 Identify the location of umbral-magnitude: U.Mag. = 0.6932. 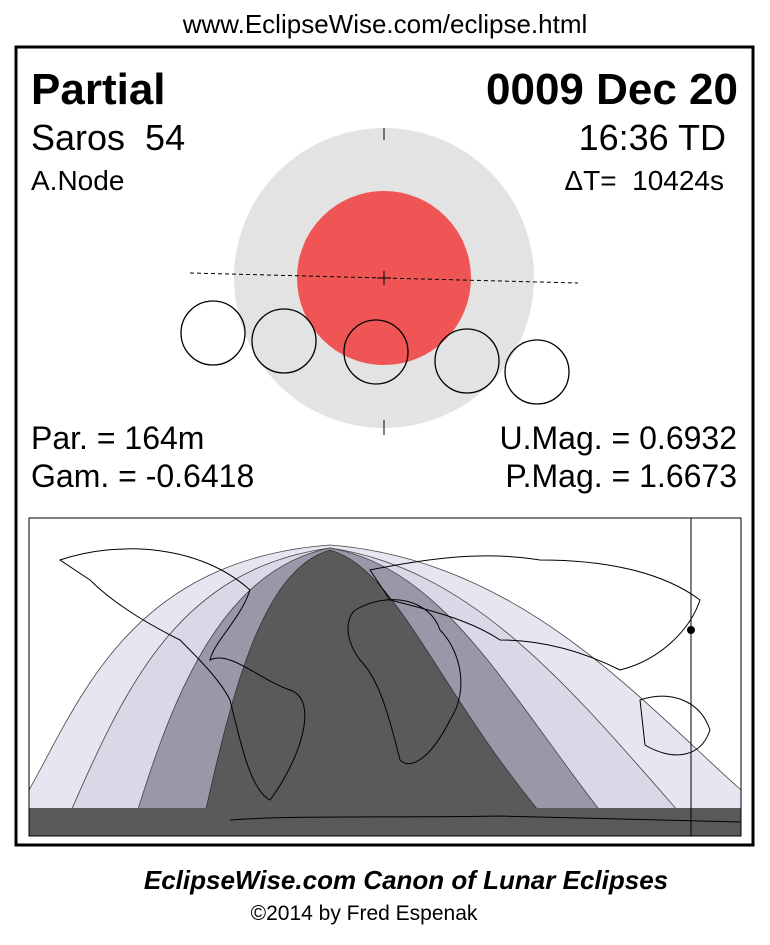
(618, 438).